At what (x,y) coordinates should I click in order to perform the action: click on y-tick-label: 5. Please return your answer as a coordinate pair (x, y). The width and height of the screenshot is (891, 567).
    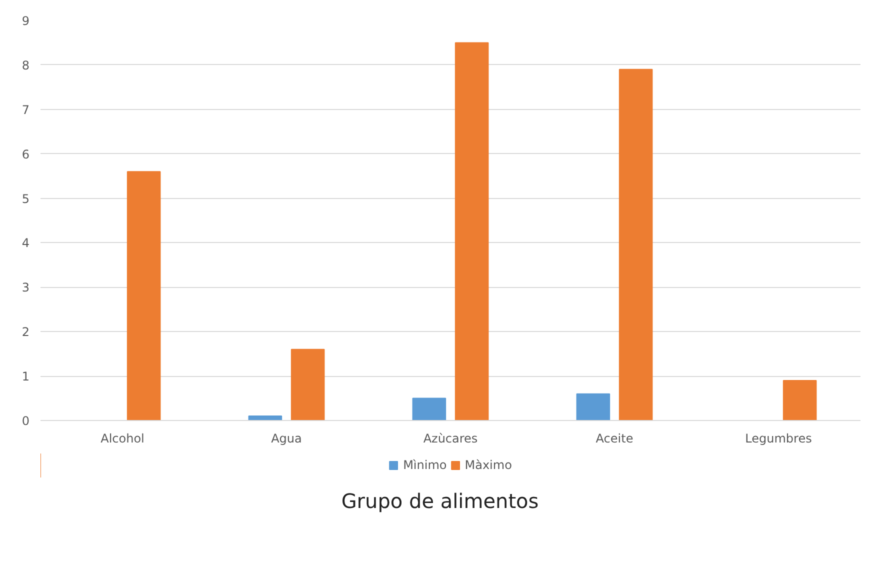
    Looking at the image, I should click on (26, 199).